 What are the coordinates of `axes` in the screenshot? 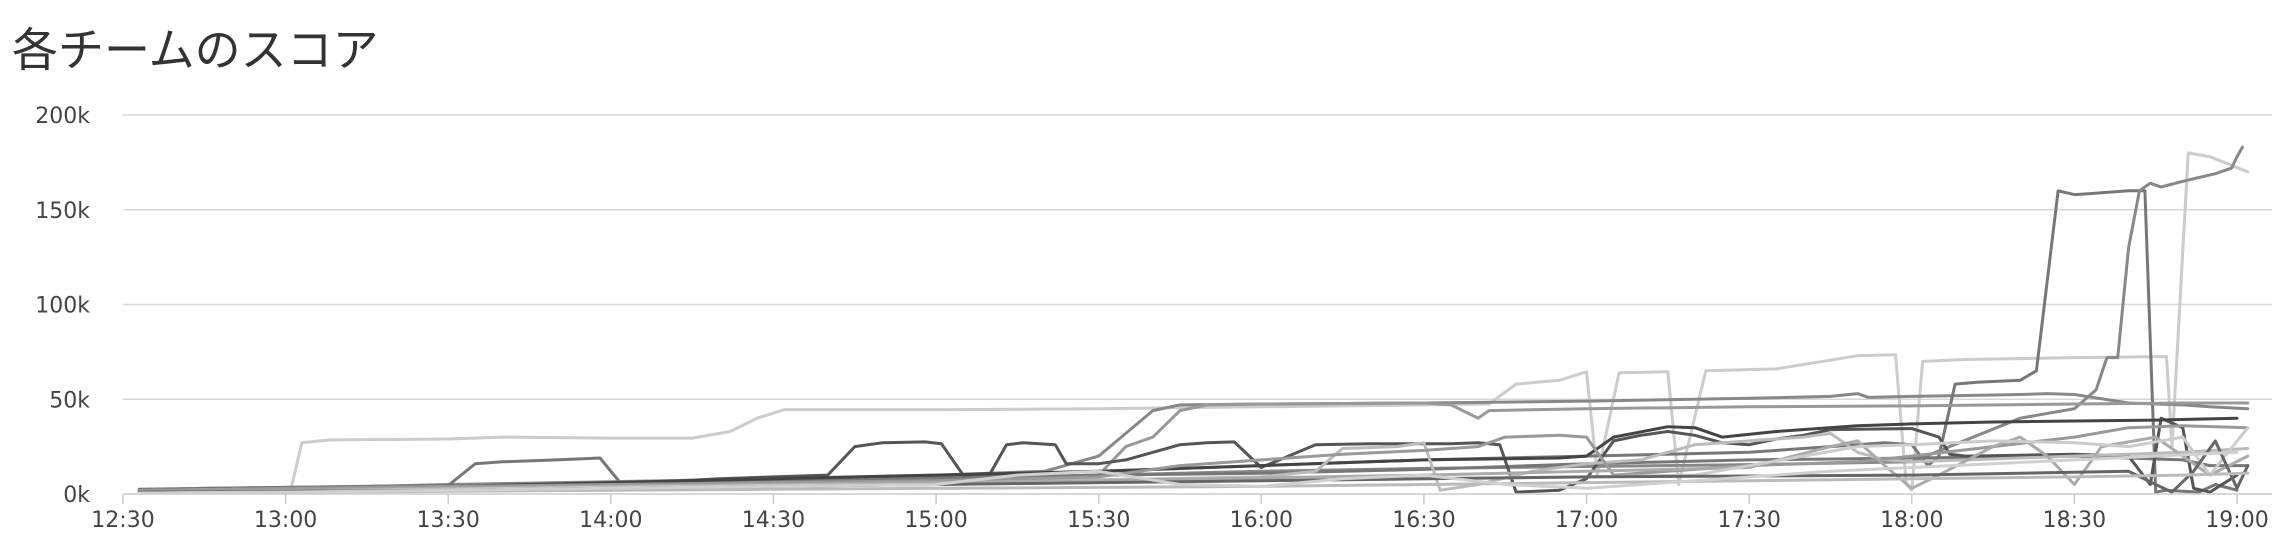 It's located at (1197, 498).